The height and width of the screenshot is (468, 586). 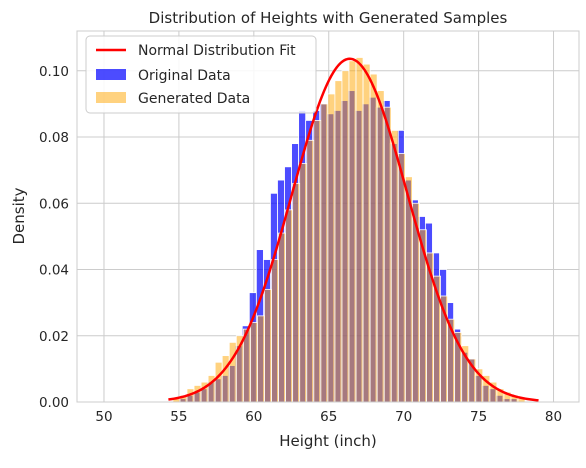 I want to click on x-tick-label: 75, so click(x=478, y=417).